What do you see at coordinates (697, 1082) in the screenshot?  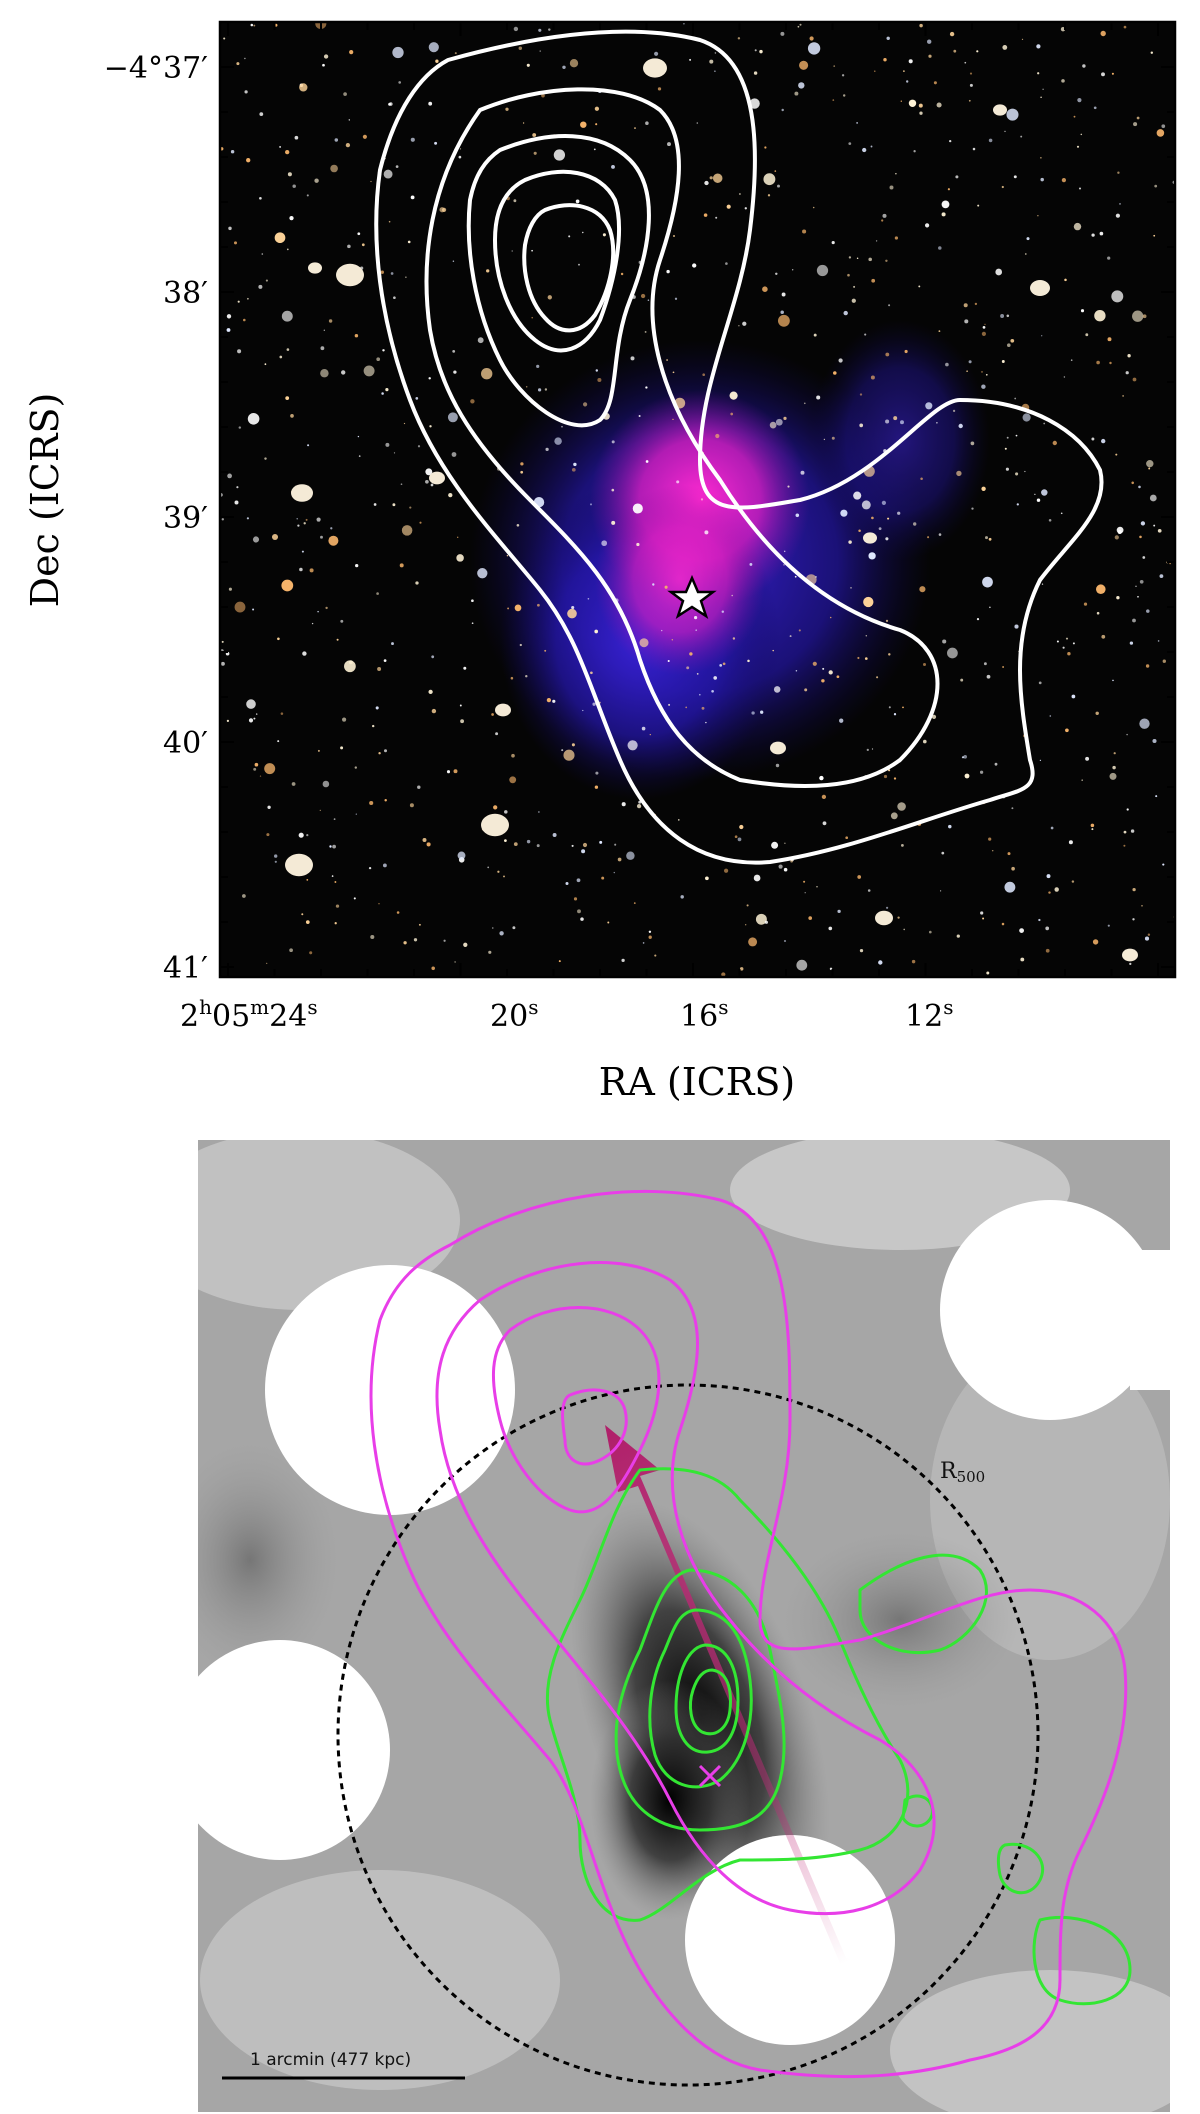 I see `x-axis-label: RA (ICRS)` at bounding box center [697, 1082].